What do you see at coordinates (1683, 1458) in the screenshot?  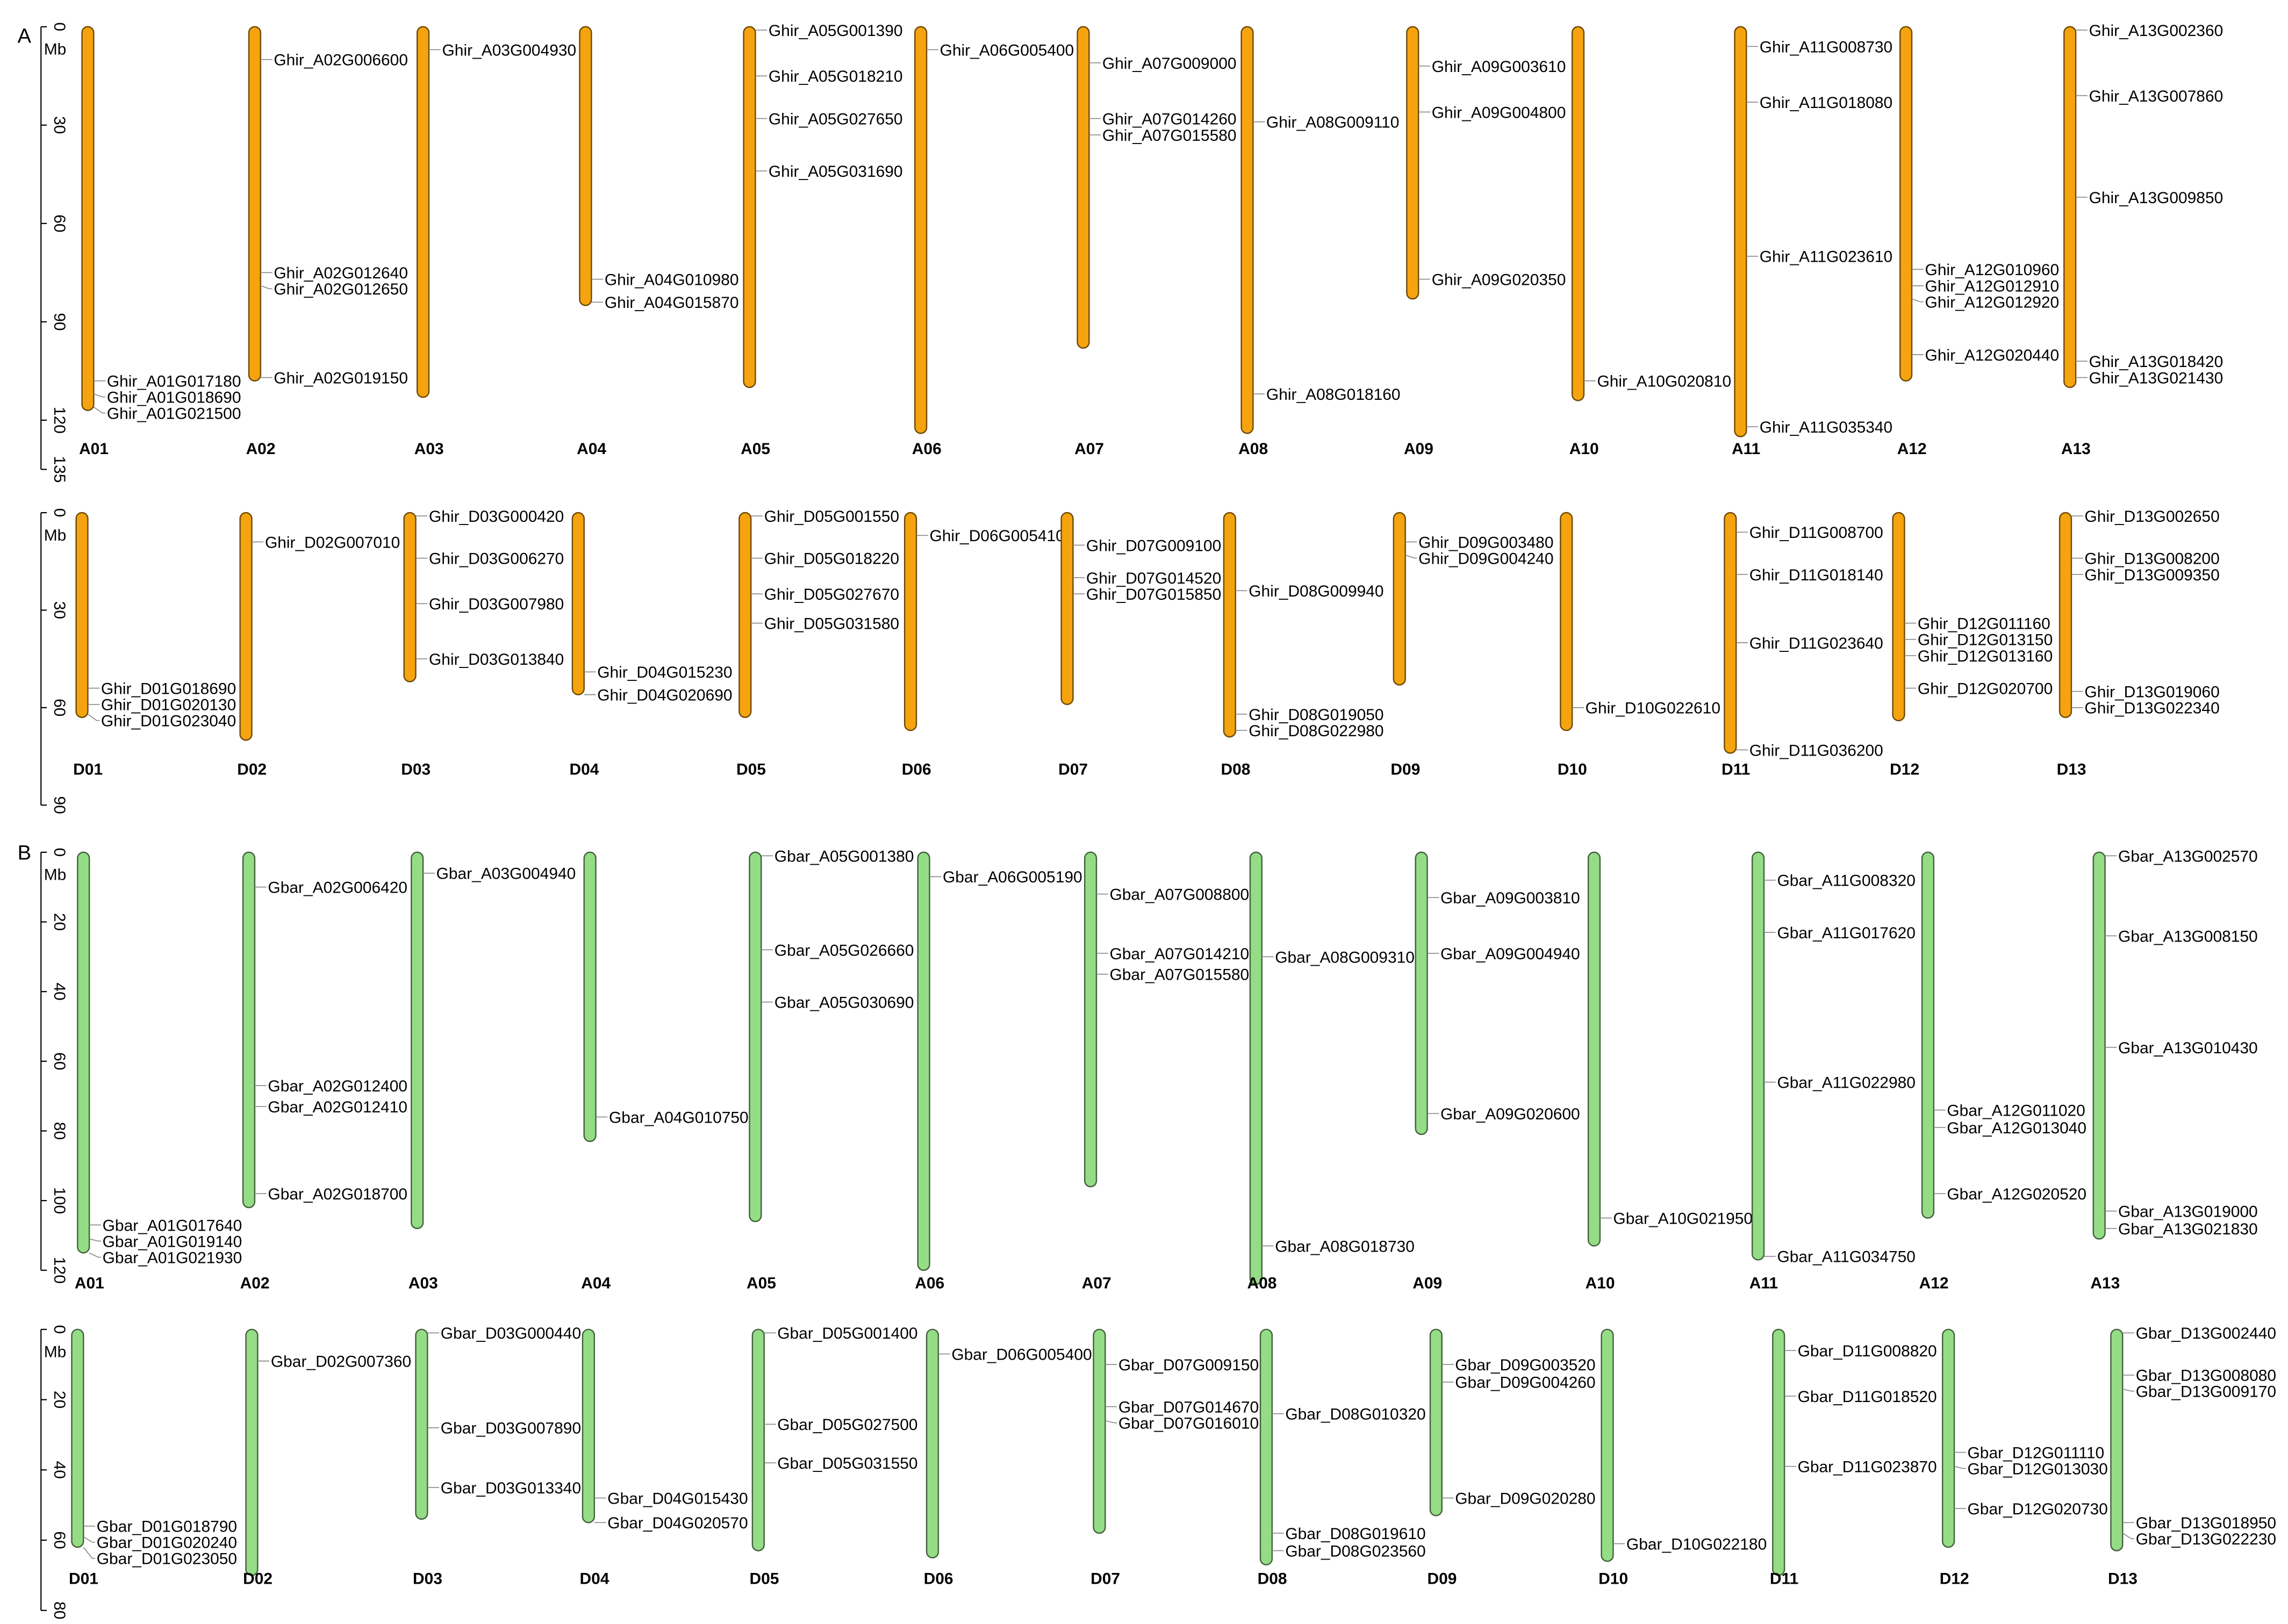 I see `chromosome-d10: D10 Gbar_D10G022180` at bounding box center [1683, 1458].